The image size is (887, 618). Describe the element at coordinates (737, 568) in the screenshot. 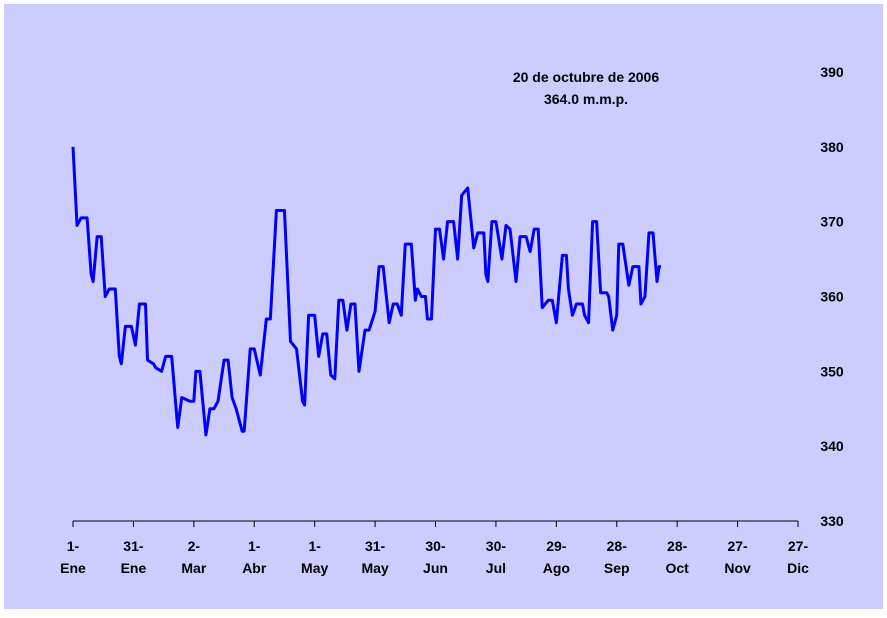

I see `tick-label-line: Nov` at that location.